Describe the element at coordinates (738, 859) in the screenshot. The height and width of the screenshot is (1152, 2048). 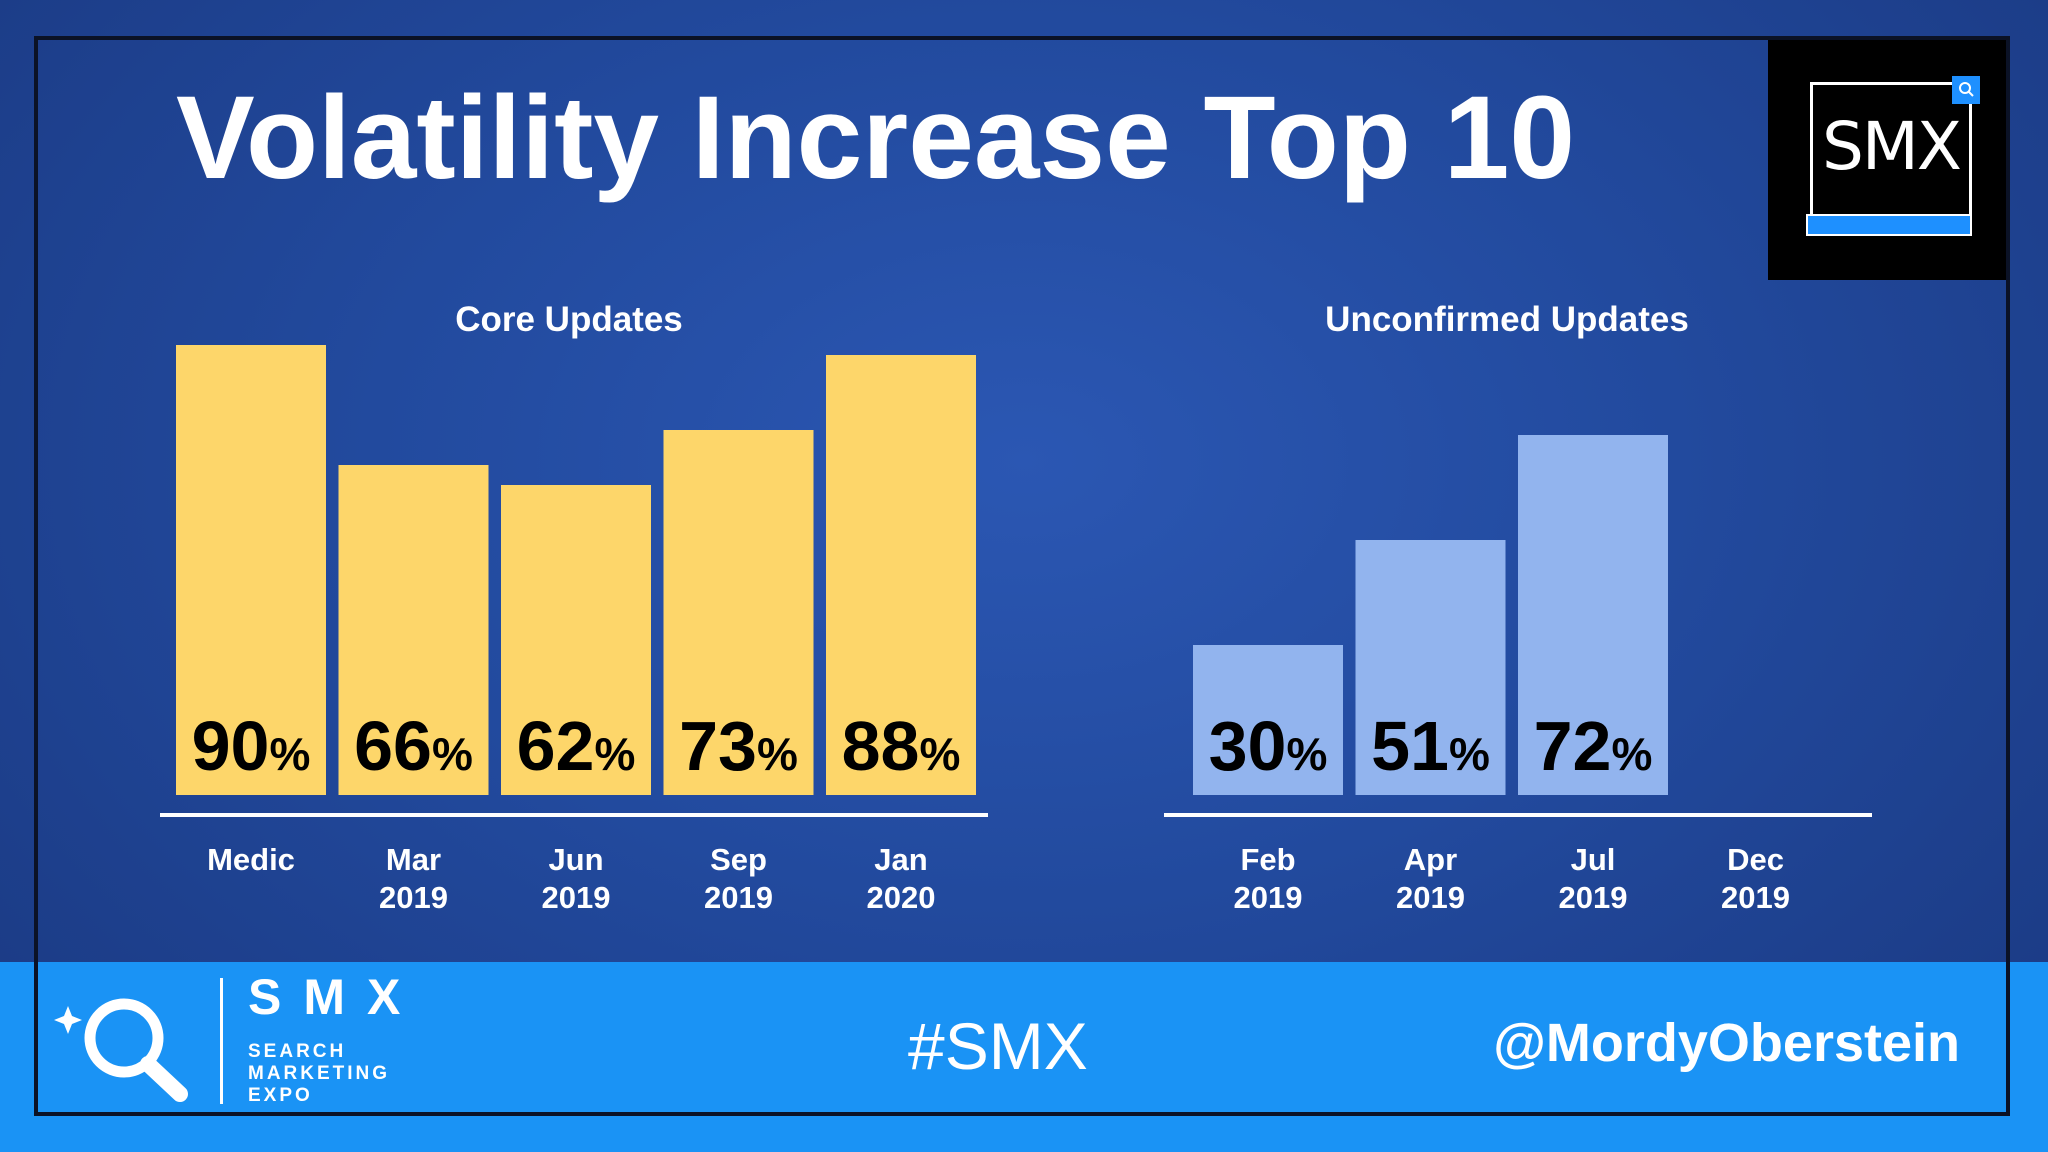
I see `tick-label: Sep` at that location.